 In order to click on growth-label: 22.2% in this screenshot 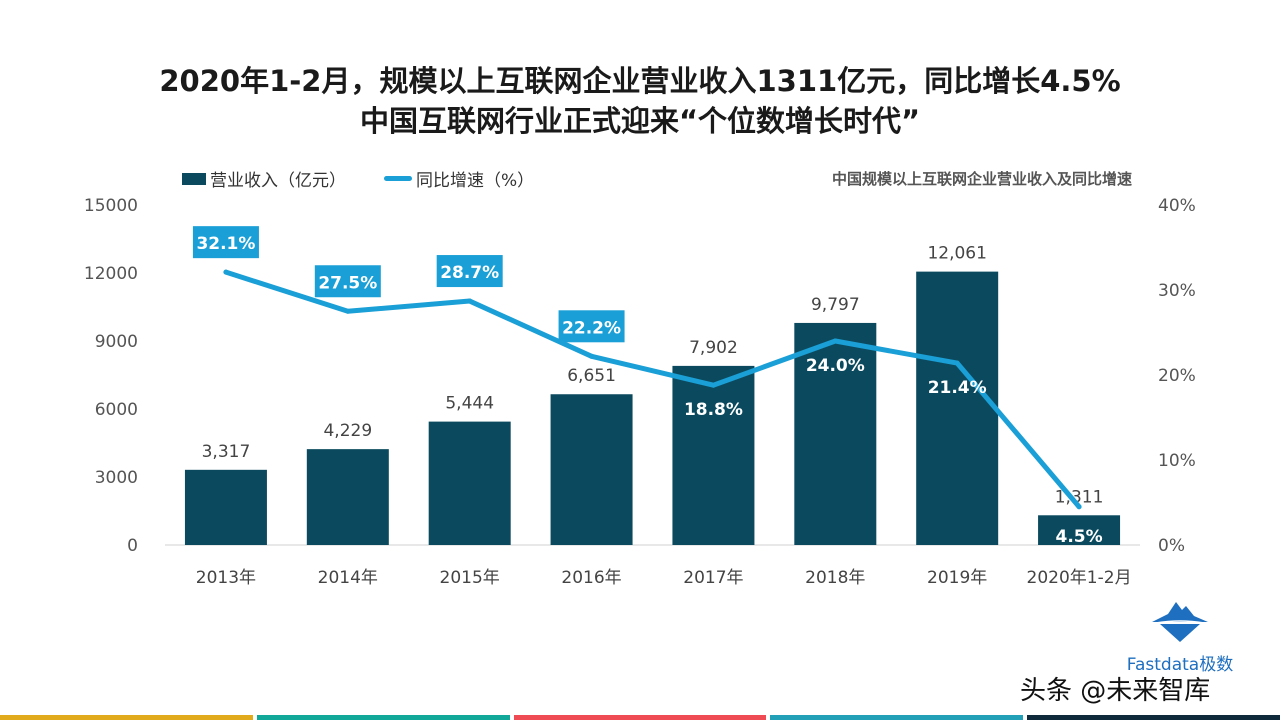, I will do `click(591, 328)`.